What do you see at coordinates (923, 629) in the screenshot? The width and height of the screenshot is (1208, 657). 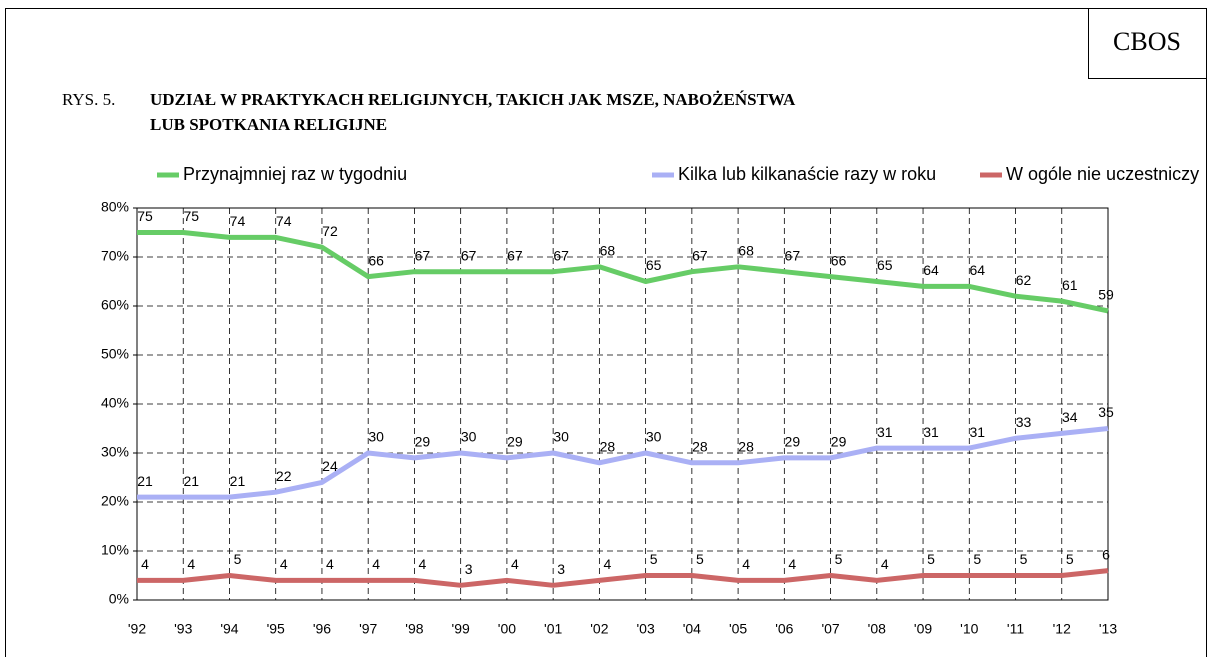 I see `x-tick-label: '09` at bounding box center [923, 629].